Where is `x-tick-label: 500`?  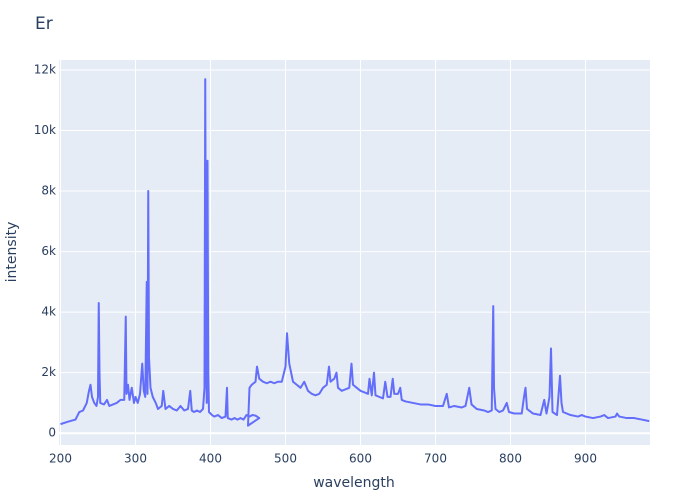 x-tick-label: 500 is located at coordinates (285, 459).